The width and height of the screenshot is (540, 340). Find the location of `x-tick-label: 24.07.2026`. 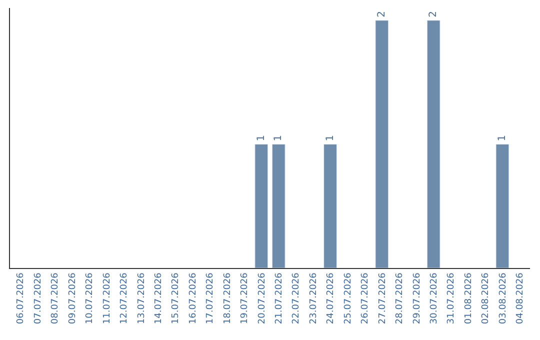

x-tick-label: 24.07.2026 is located at coordinates (331, 298).